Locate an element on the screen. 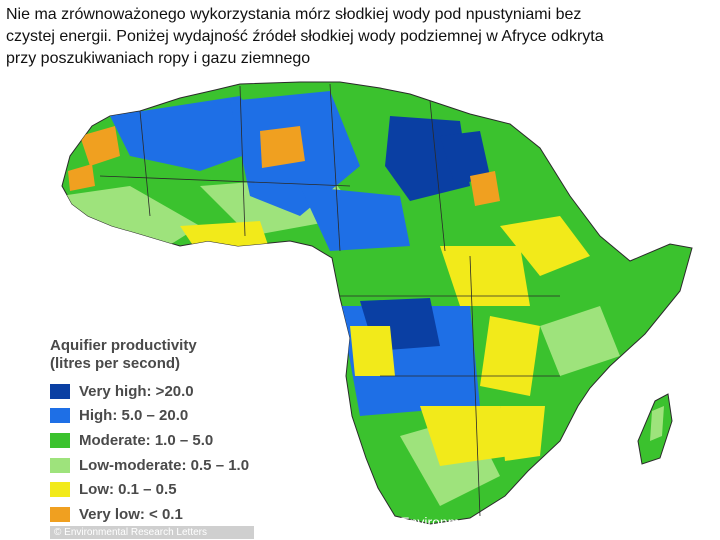 This screenshot has height=540, width=720. legend-item-low: Low: 0.1 – 0.5 is located at coordinates (160, 489).